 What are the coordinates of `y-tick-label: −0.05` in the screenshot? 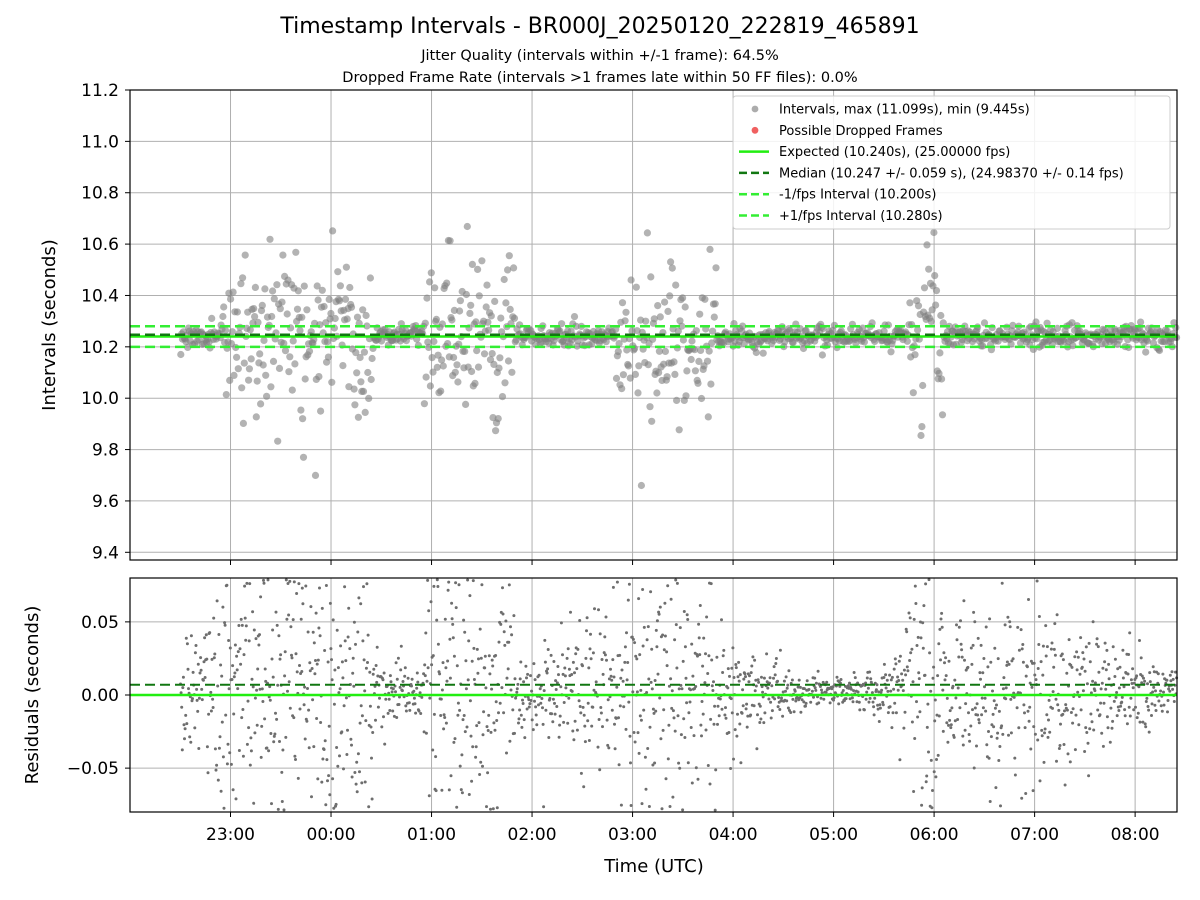 It's located at (93, 769).